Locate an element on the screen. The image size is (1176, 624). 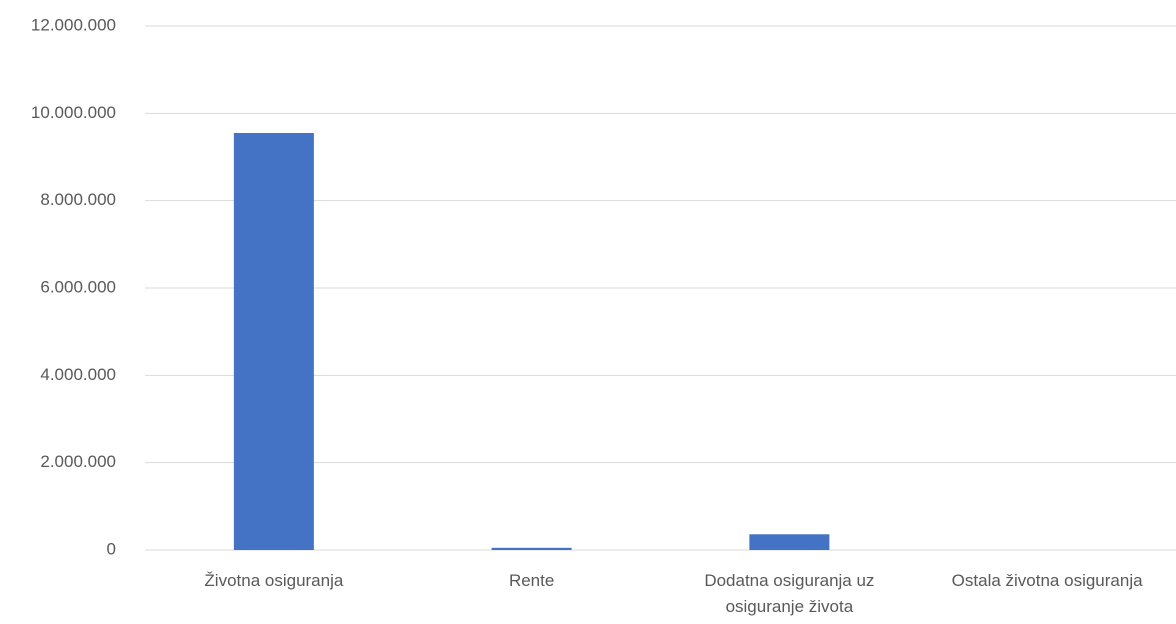
x-tick-label: Ostala životna osiguranja is located at coordinates (1047, 580).